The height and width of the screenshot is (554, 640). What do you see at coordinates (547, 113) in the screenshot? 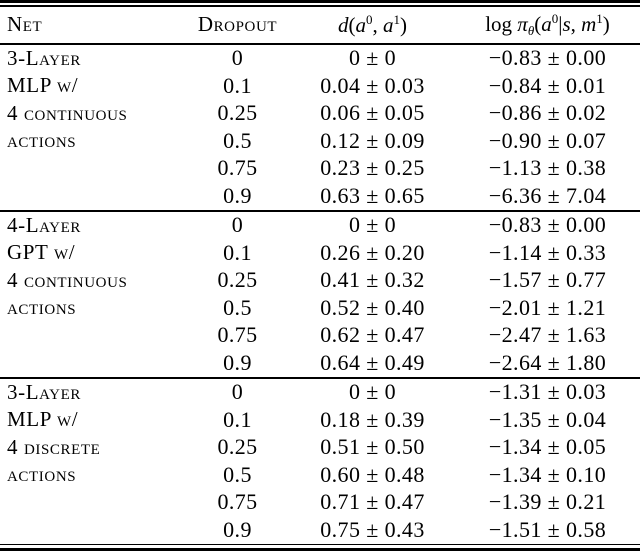
I see `log-likelihood-cell: −0.86 ± 0.02` at bounding box center [547, 113].